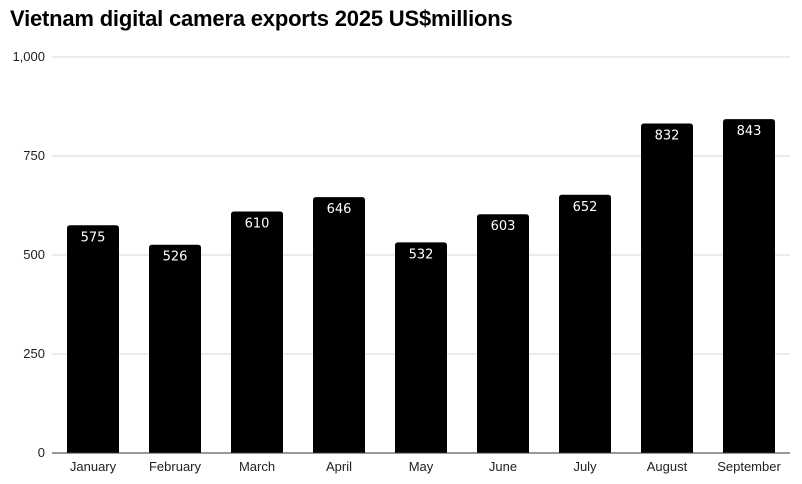 The height and width of the screenshot is (484, 802). What do you see at coordinates (421, 466) in the screenshot?
I see `x-tick-label: May` at bounding box center [421, 466].